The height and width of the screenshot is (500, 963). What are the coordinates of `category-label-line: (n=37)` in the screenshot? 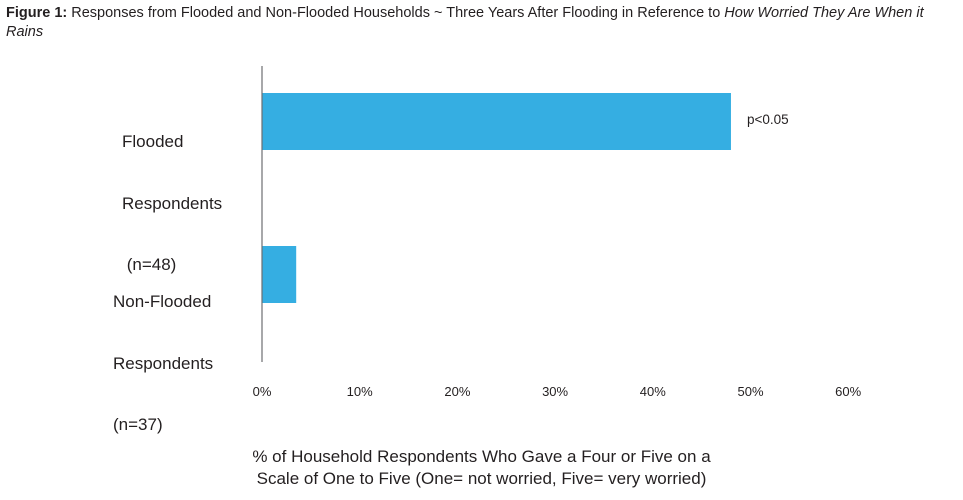 It's located at (138, 424).